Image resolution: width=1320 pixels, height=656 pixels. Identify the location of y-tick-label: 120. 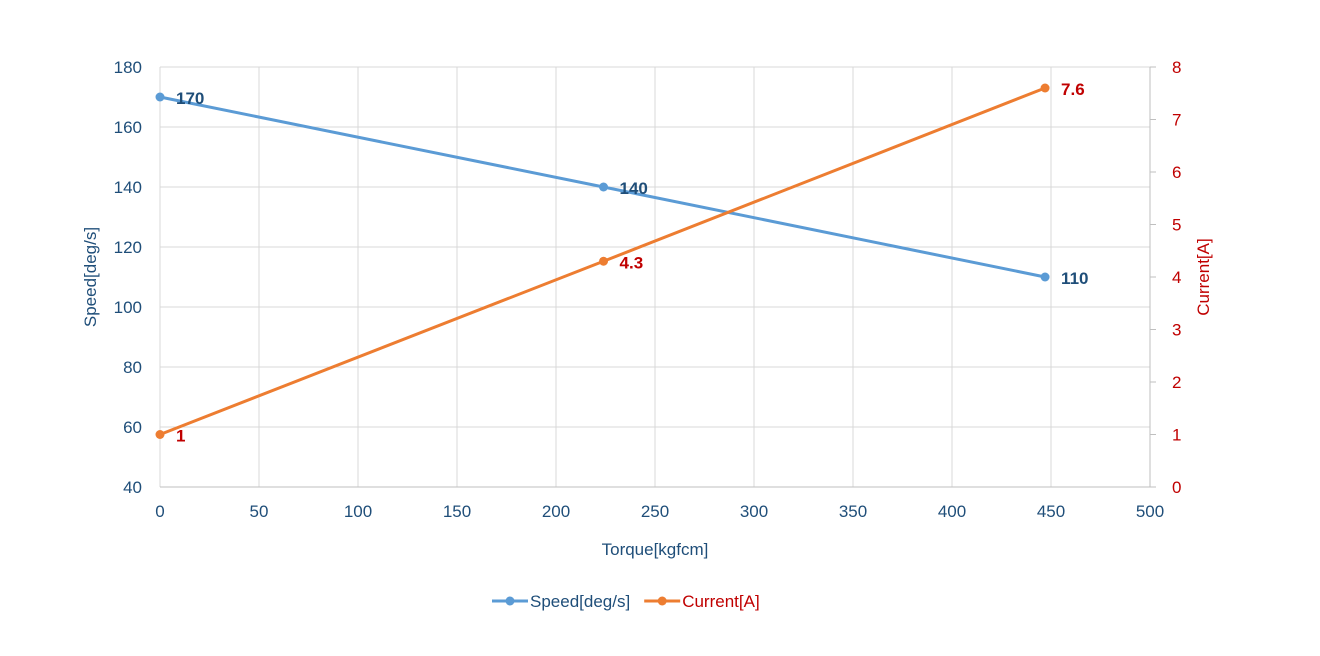
(128, 247).